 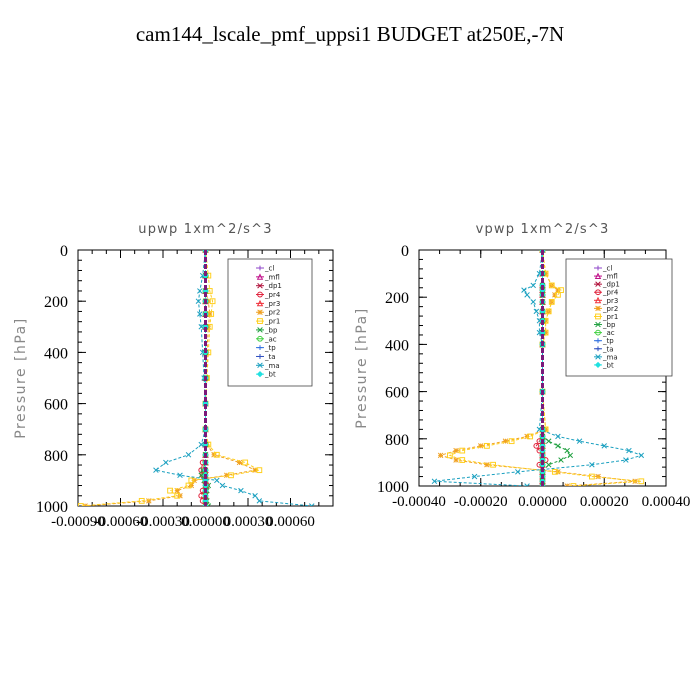 I want to click on x-tick-label: -0.00020, so click(x=481, y=502).